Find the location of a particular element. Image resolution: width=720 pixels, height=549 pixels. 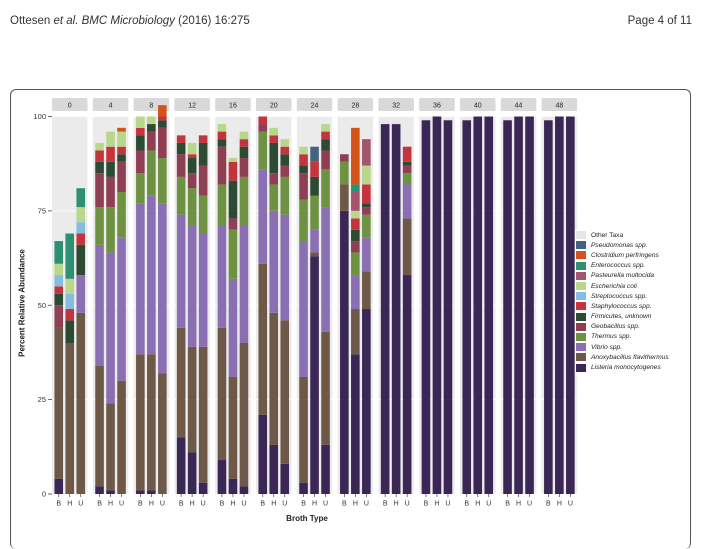

legend-label: Thermus spp. is located at coordinates (611, 337).